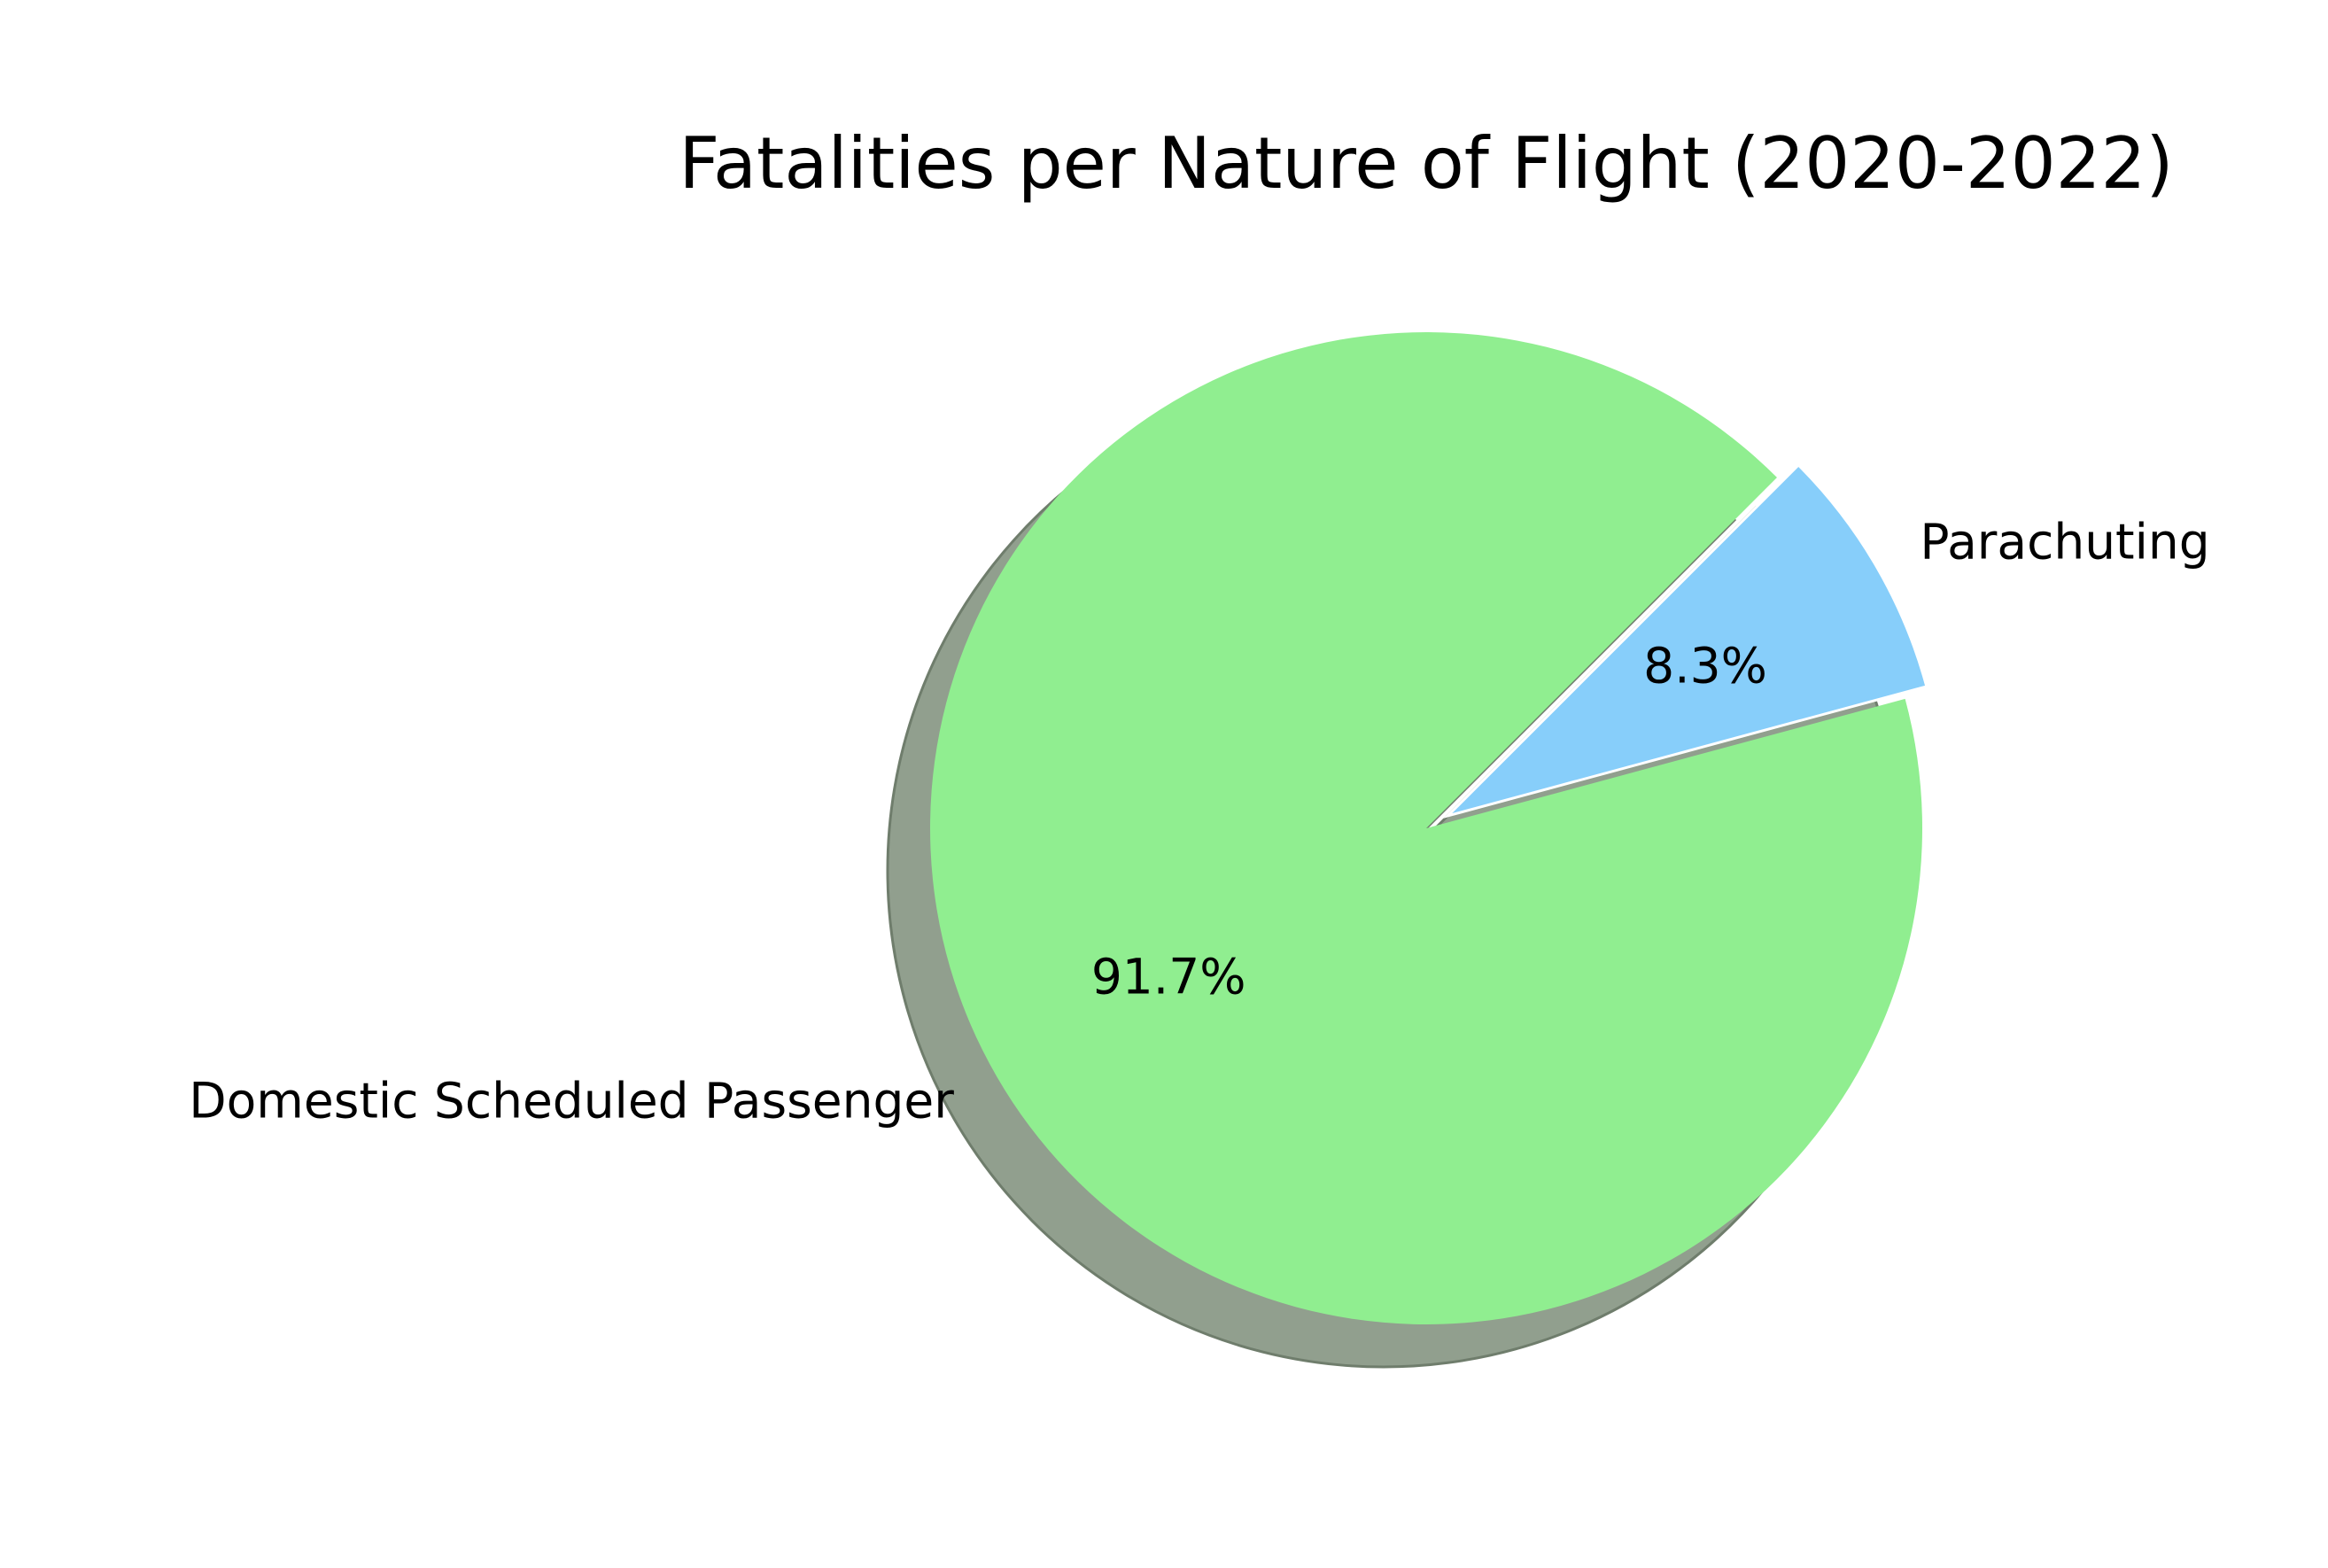  I want to click on slice-percent-parachuting: 8.3%, so click(1705, 666).